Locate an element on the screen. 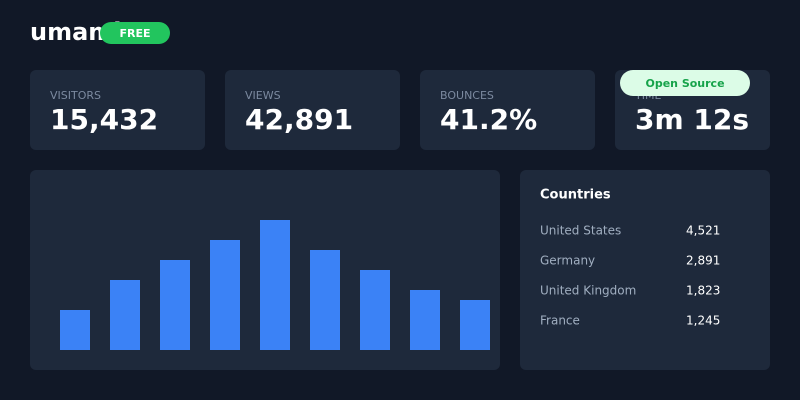 This screenshot has height=400, width=800. country-name: Germany is located at coordinates (567, 261).